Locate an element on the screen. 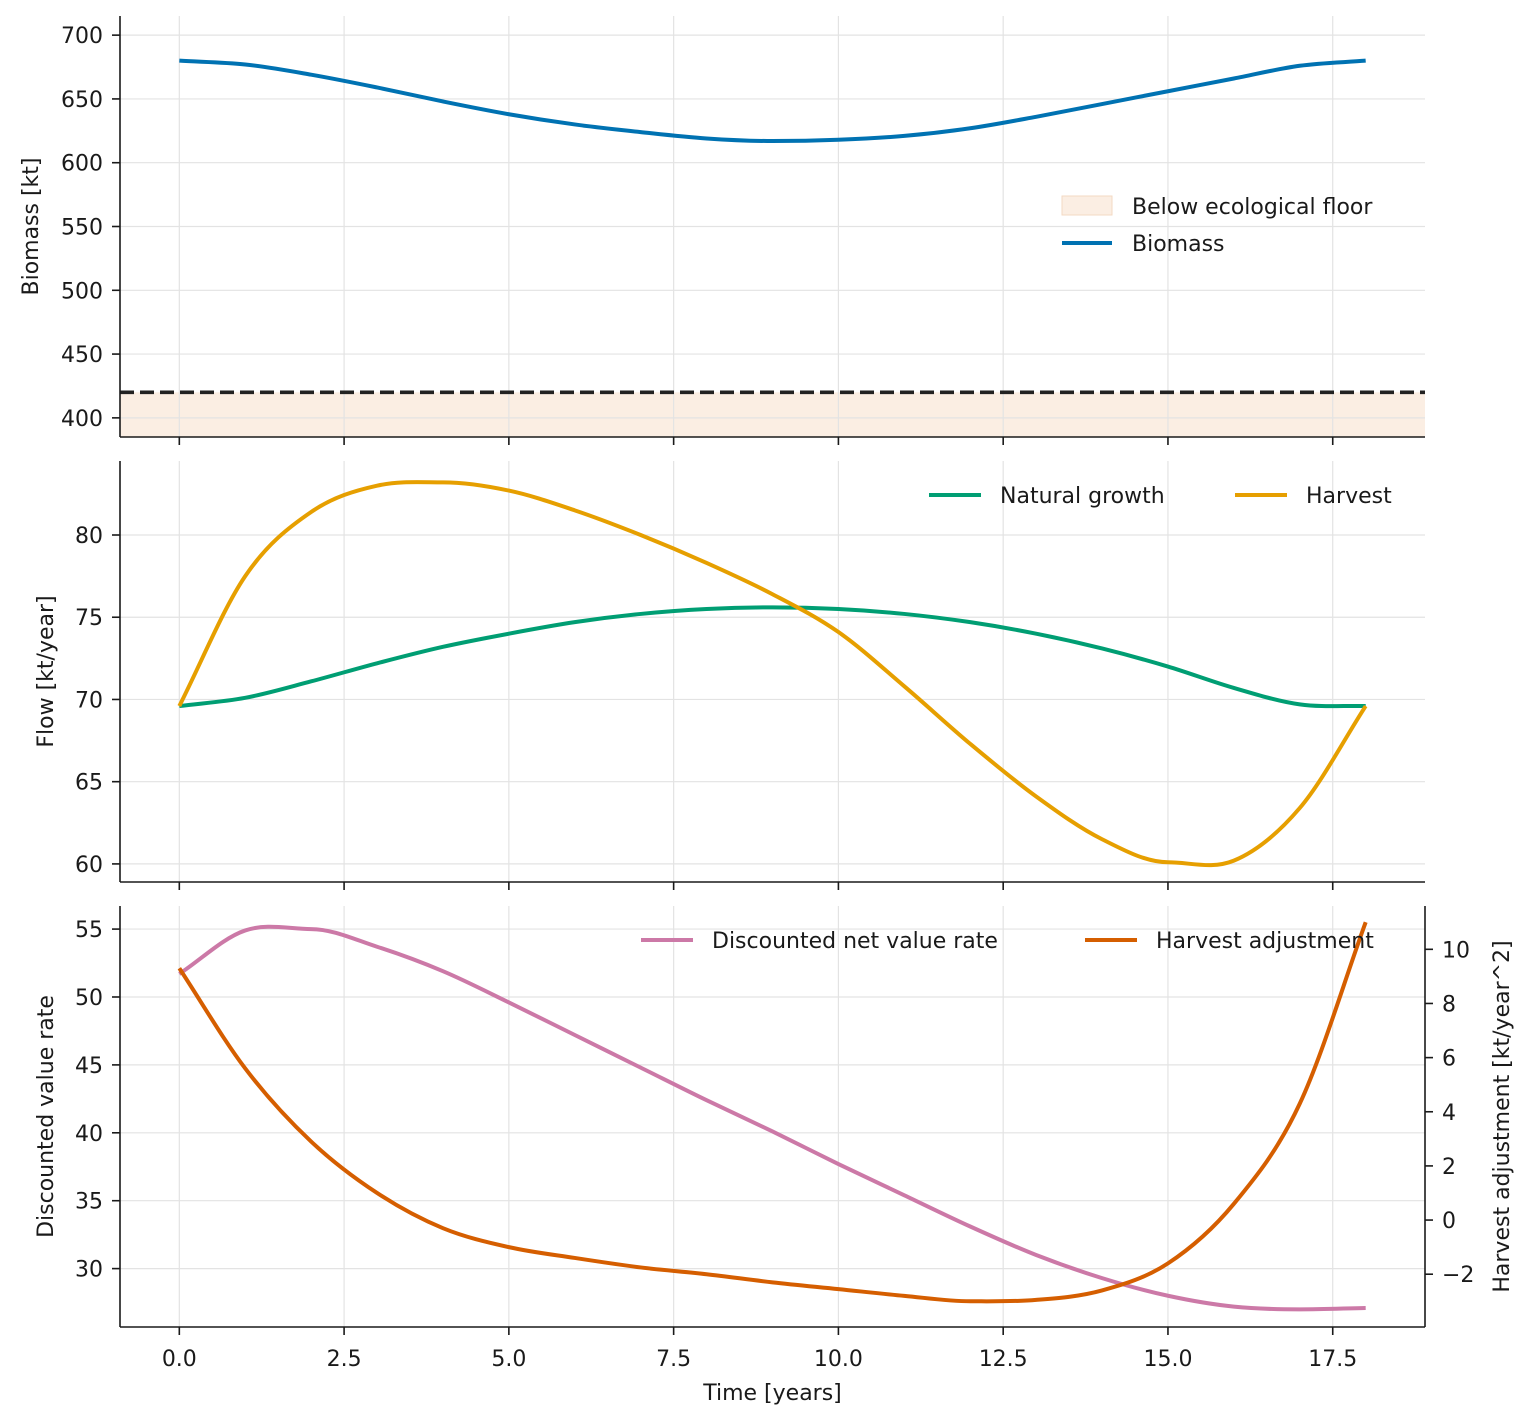 This screenshot has width=1532, height=1424. legend-label-discounted-net-value-rate: Discounted net value rate is located at coordinates (855, 941).